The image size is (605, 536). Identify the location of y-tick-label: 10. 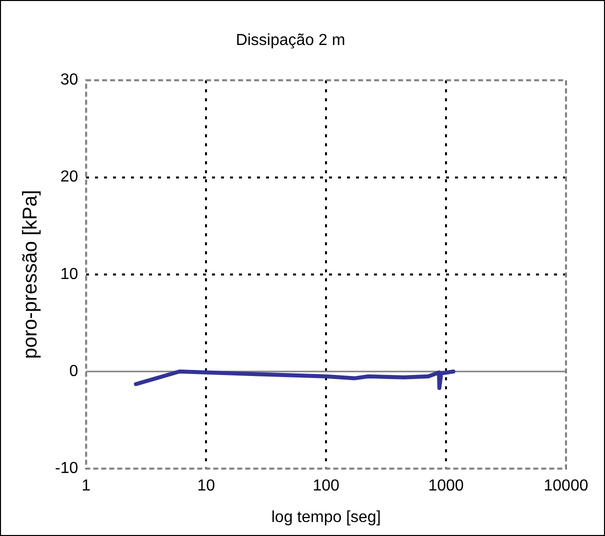
(69, 274).